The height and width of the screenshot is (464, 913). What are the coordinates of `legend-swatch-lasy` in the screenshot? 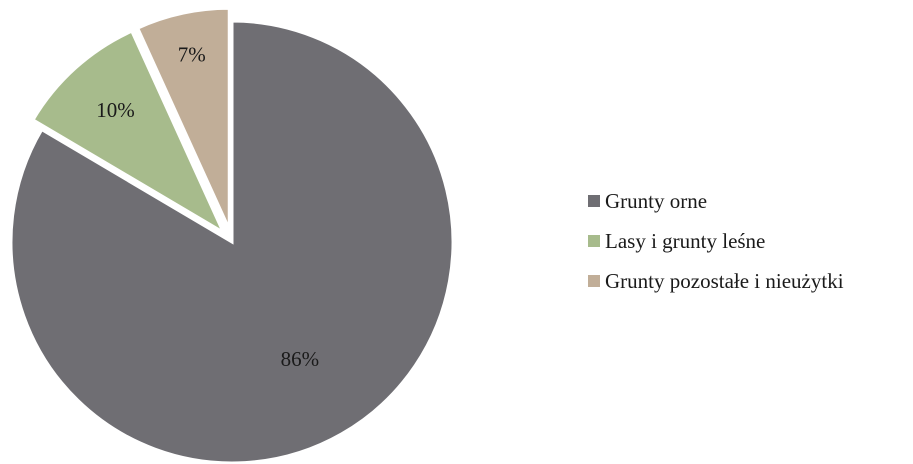 It's located at (594, 241).